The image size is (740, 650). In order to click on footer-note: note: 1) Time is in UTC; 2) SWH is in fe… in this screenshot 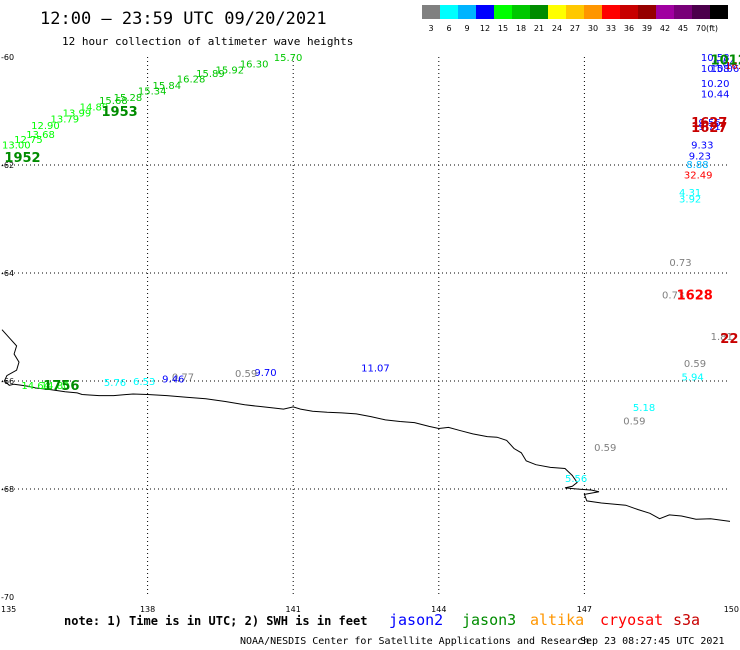, I will do `click(215, 621)`.